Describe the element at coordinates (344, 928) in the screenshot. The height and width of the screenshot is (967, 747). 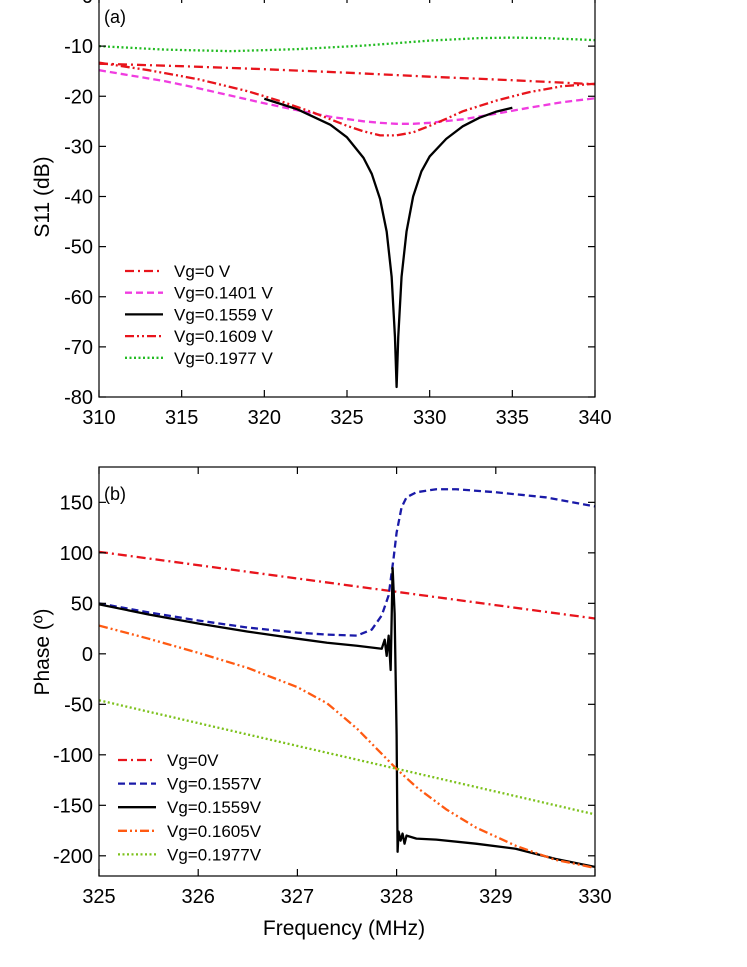
I see `chart-b-x-label: Frequency (MHz)` at that location.